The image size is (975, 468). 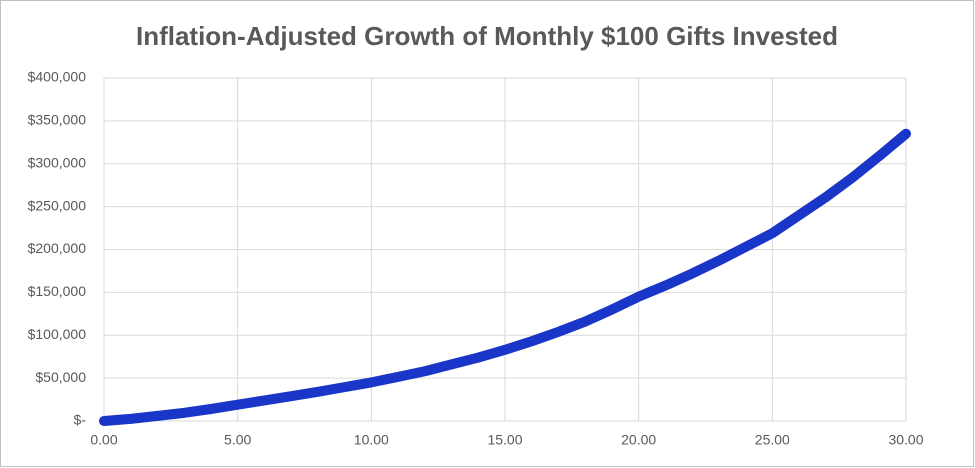 What do you see at coordinates (103, 440) in the screenshot?
I see `x-tick-label: 0.00` at bounding box center [103, 440].